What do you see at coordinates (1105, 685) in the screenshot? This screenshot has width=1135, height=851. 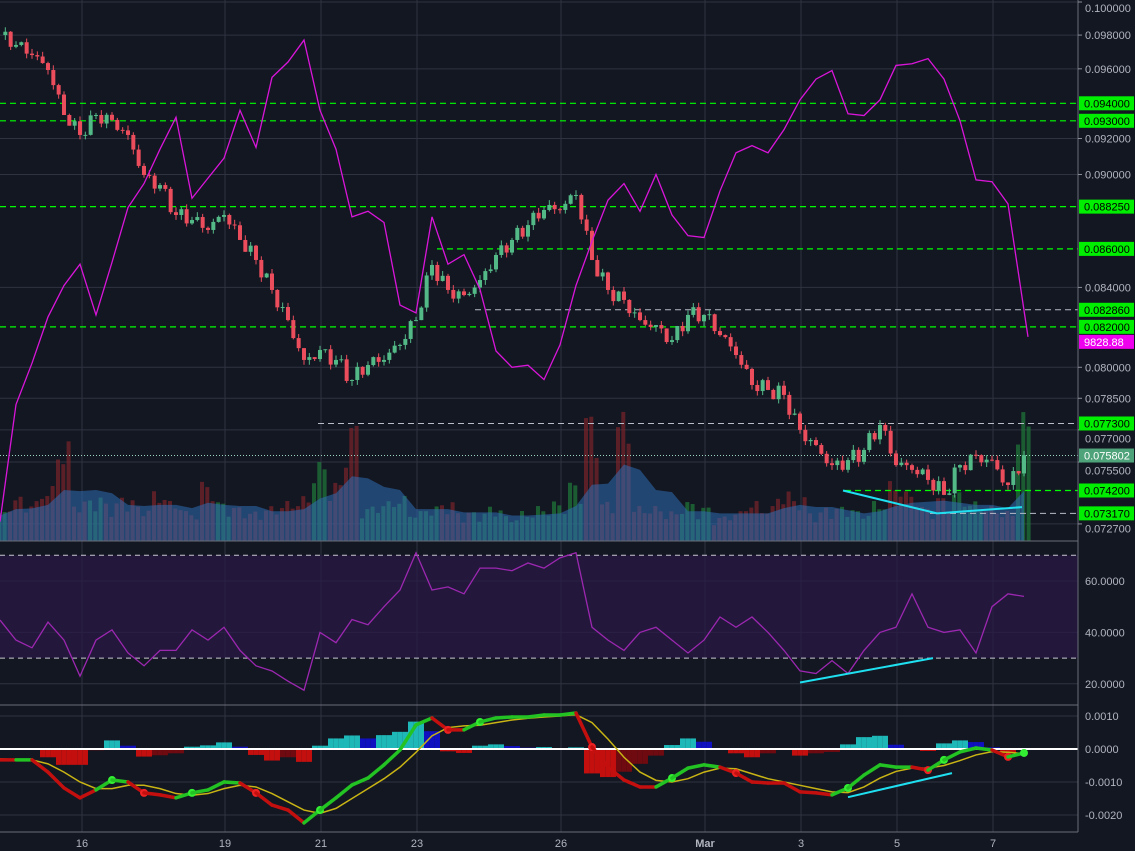 I see `rsi-tick-label: 20.0000` at bounding box center [1105, 685].